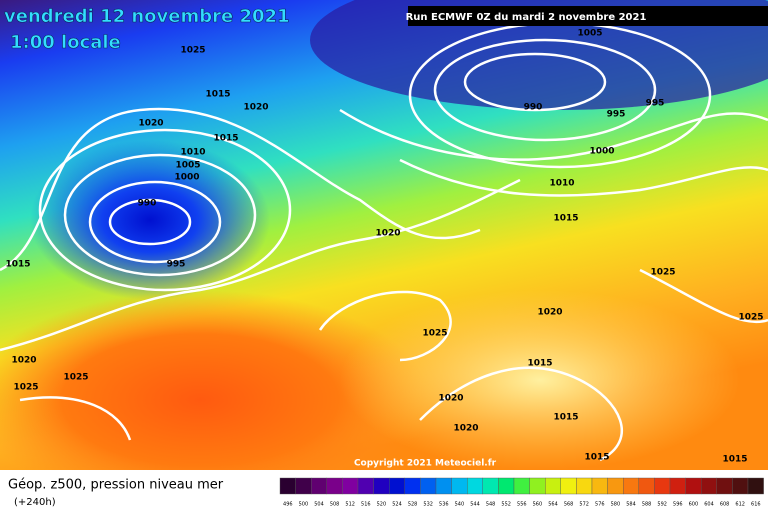 The image size is (768, 512). What do you see at coordinates (709, 505) in the screenshot?
I see `scale-label: 604` at bounding box center [709, 505].